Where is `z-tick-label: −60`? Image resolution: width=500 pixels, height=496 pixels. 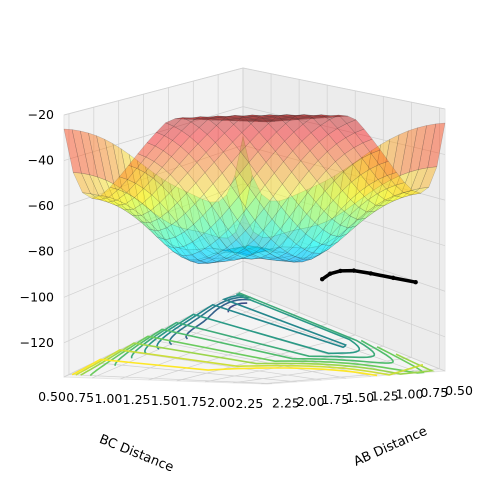
z-tick-label: −60 is located at coordinates (41, 205).